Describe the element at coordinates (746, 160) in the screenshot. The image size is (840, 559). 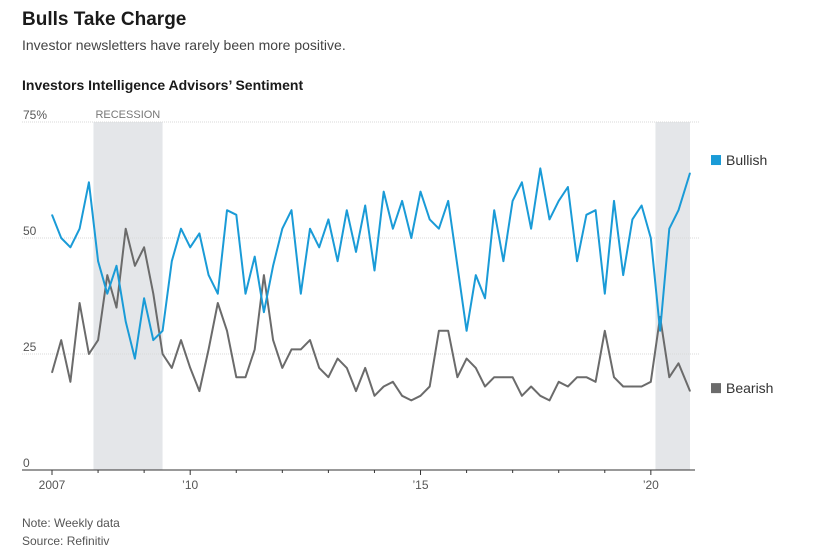
I see `legend-label-bullish: Bullish` at that location.